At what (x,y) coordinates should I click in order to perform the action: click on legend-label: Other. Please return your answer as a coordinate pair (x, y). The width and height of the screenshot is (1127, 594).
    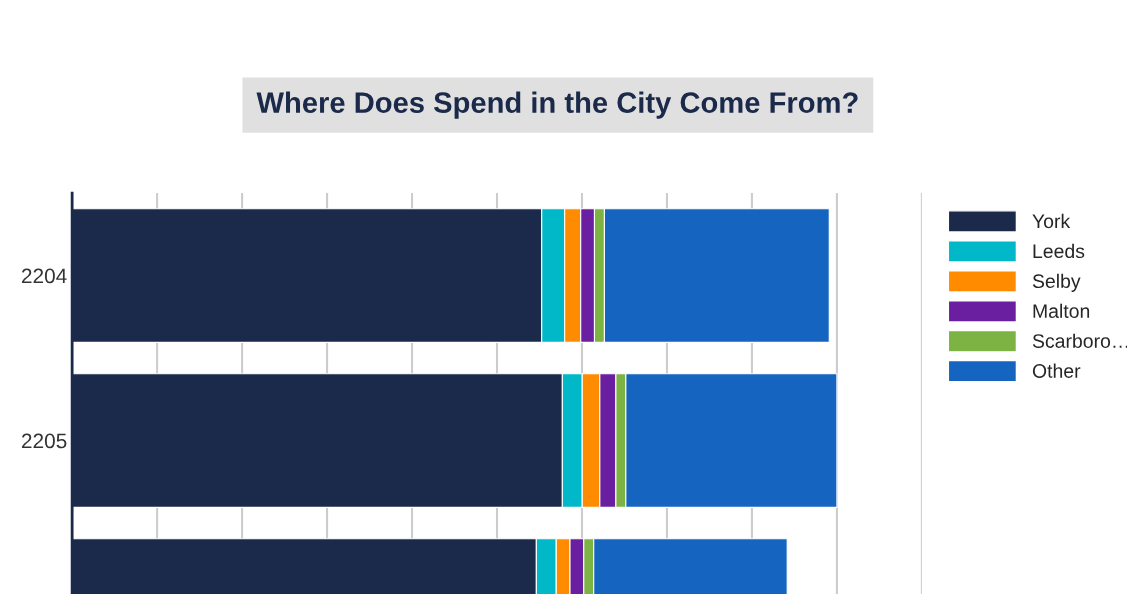
    Looking at the image, I should click on (1056, 370).